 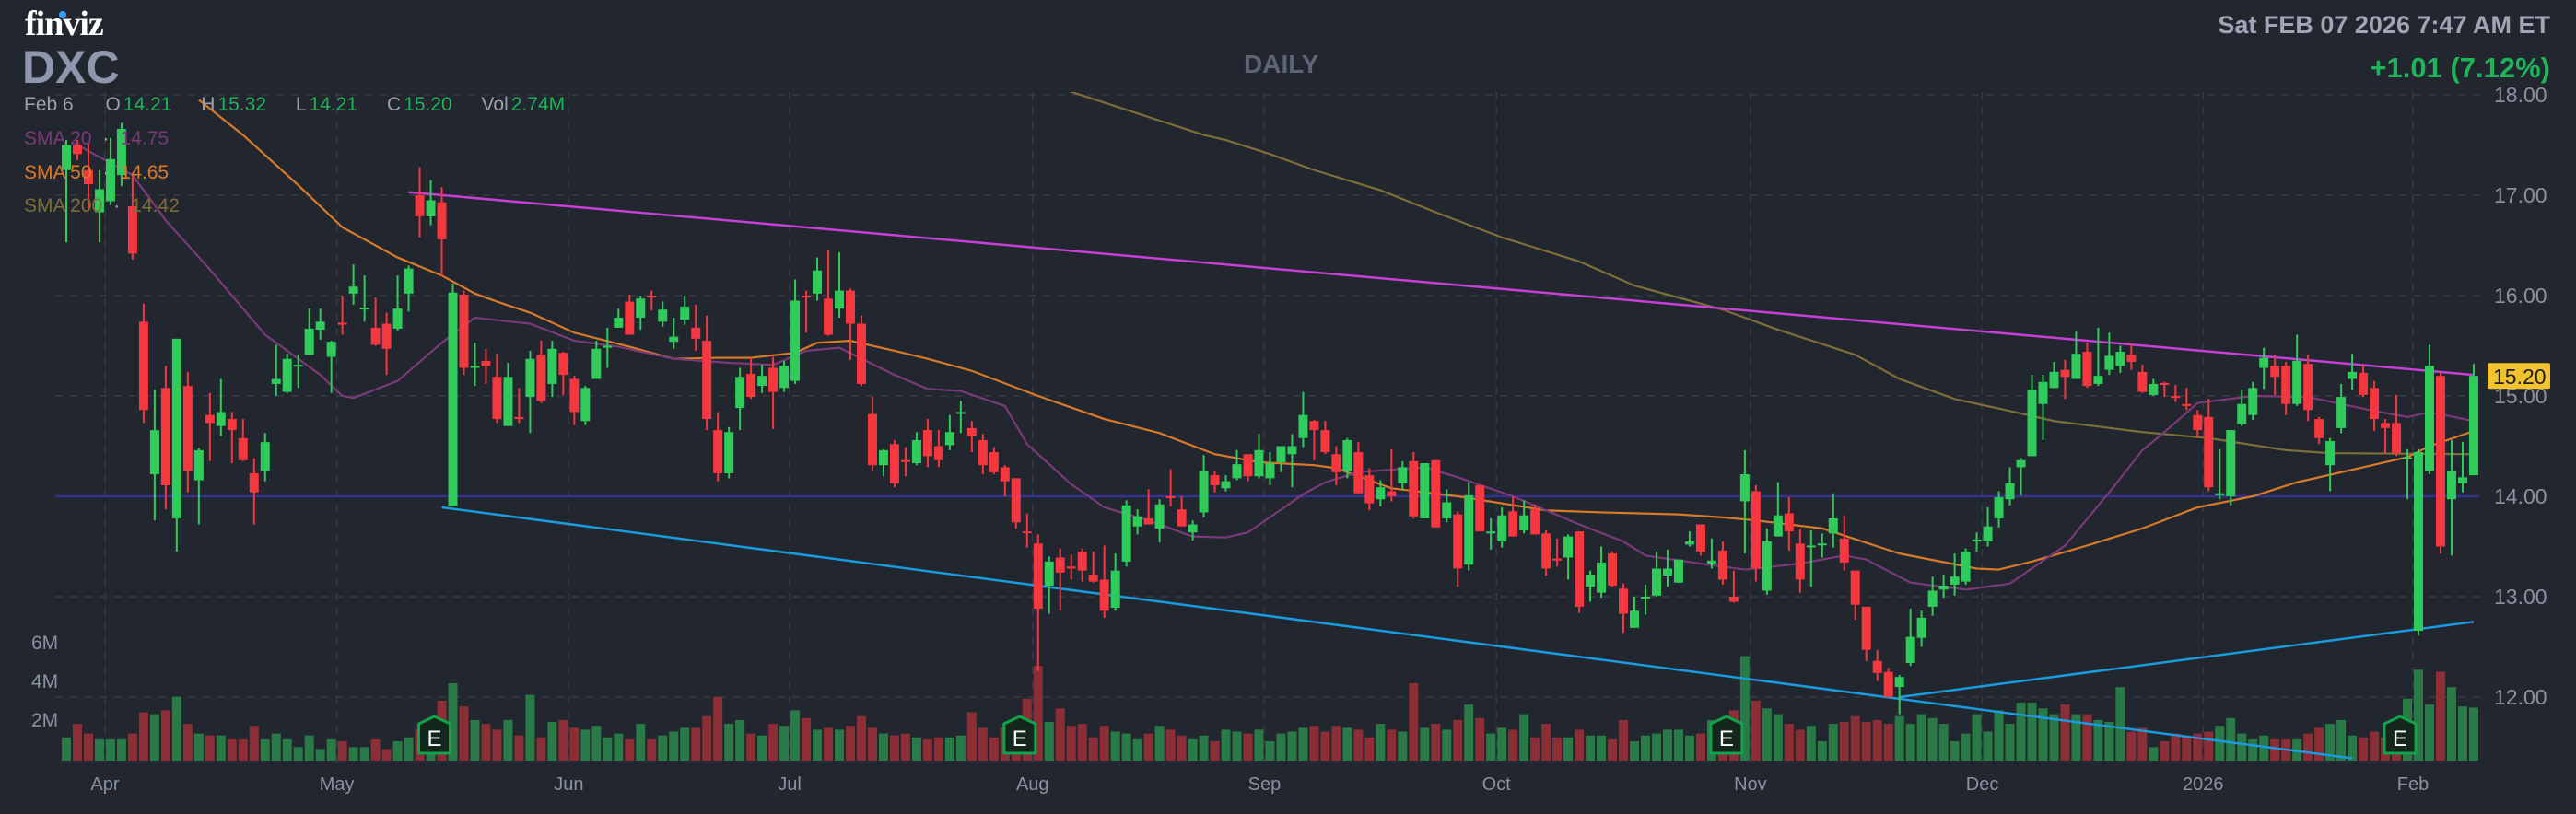 I want to click on earnings-letter: E, so click(x=1726, y=739).